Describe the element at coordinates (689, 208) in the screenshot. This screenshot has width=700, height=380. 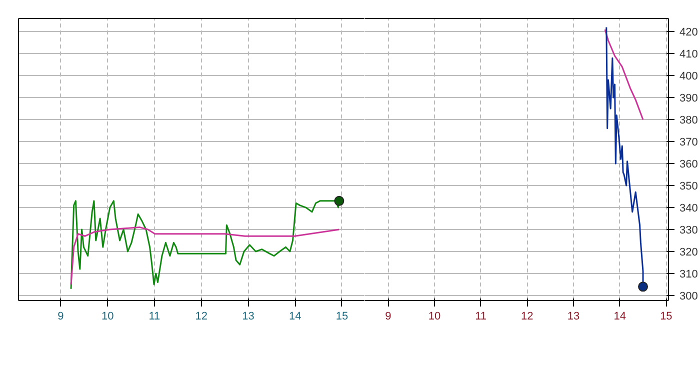
I see `y-tick-label: 340` at that location.